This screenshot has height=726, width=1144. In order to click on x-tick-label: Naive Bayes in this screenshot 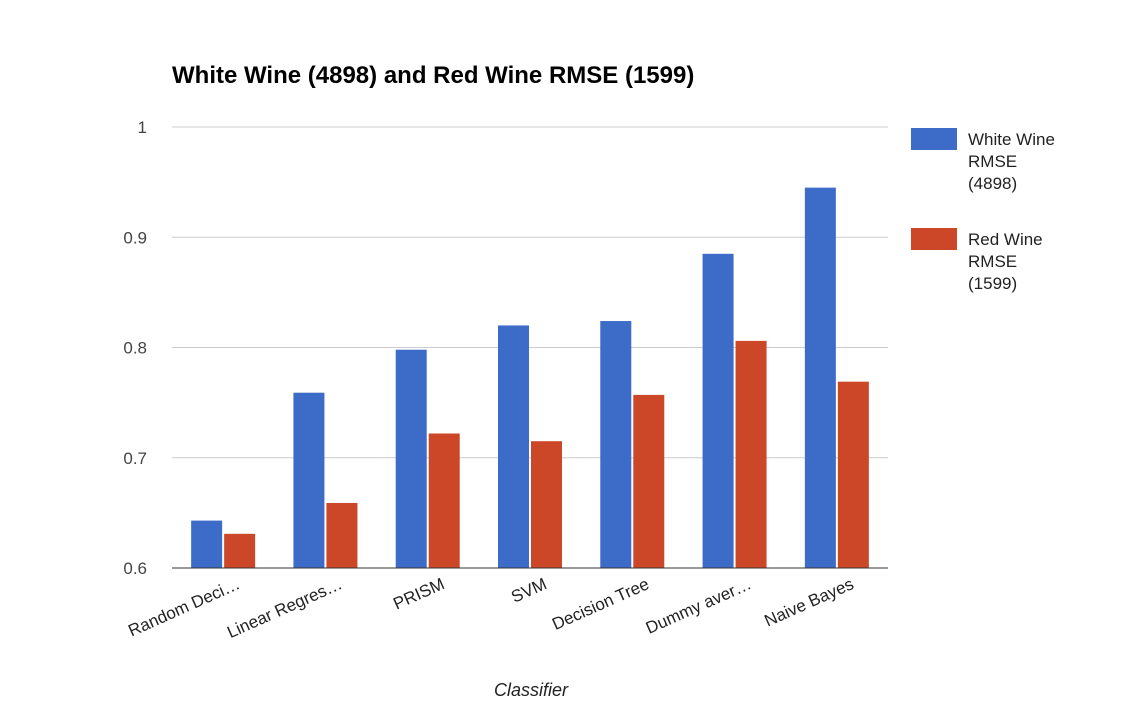, I will do `click(809, 602)`.